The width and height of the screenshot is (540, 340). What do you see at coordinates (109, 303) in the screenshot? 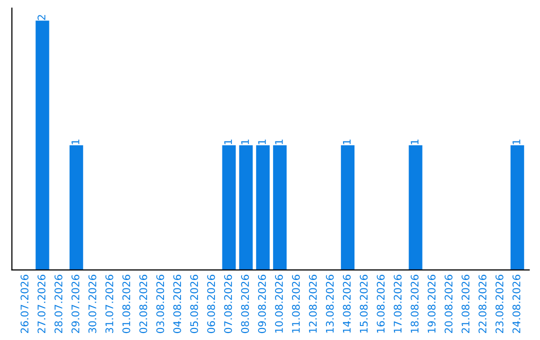
I see `x-tick-label: 31.07.2026` at bounding box center [109, 303].